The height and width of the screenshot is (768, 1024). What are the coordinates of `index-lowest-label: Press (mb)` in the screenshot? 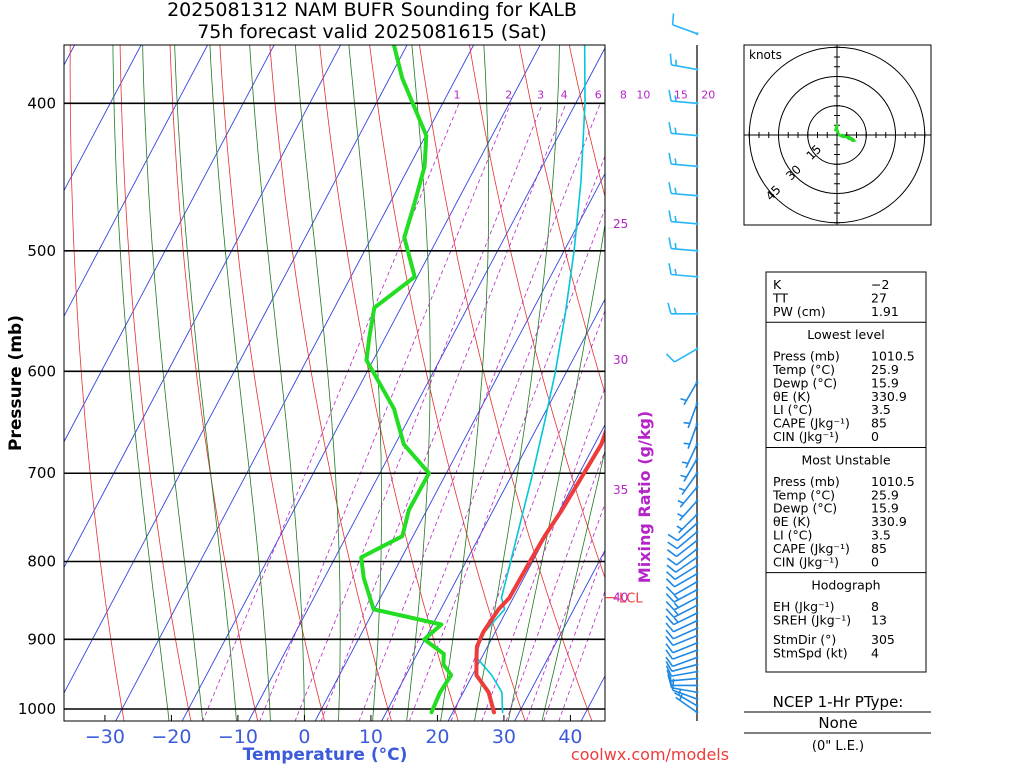 It's located at (806, 356).